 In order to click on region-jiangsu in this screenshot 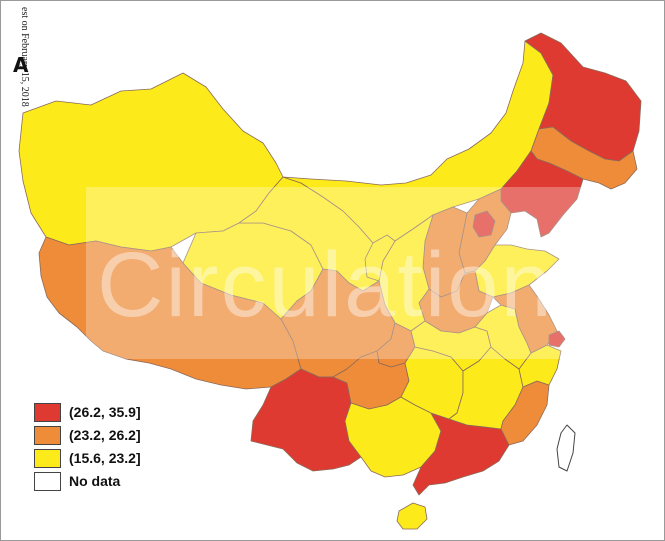, I will do `click(525, 319)`.